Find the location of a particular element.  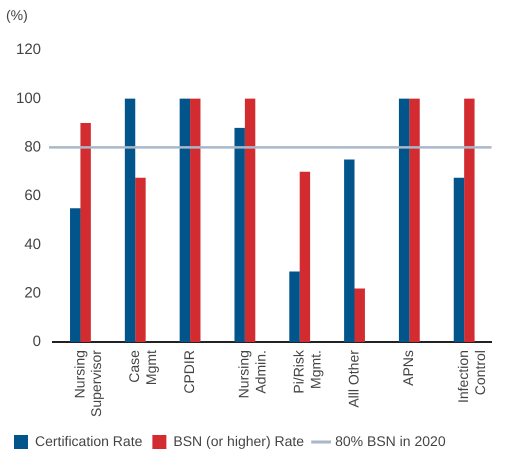

x-tick-label: APNs is located at coordinates (408, 368).